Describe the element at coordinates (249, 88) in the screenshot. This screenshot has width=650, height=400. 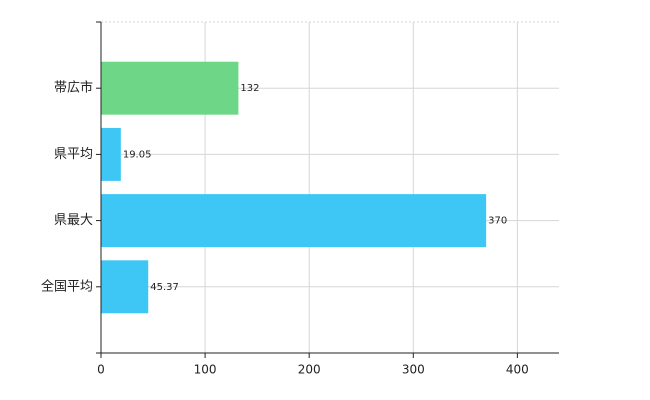
I see `value-label: 132` at that location.